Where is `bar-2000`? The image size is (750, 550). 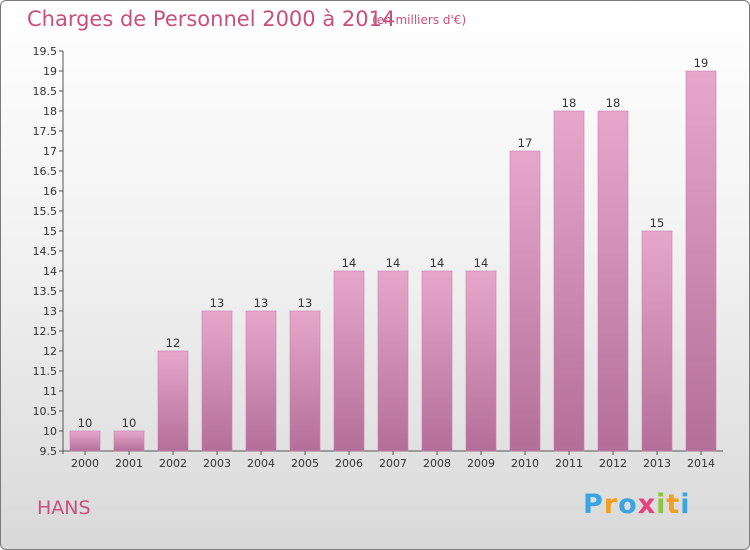 bar-2000 is located at coordinates (85, 441).